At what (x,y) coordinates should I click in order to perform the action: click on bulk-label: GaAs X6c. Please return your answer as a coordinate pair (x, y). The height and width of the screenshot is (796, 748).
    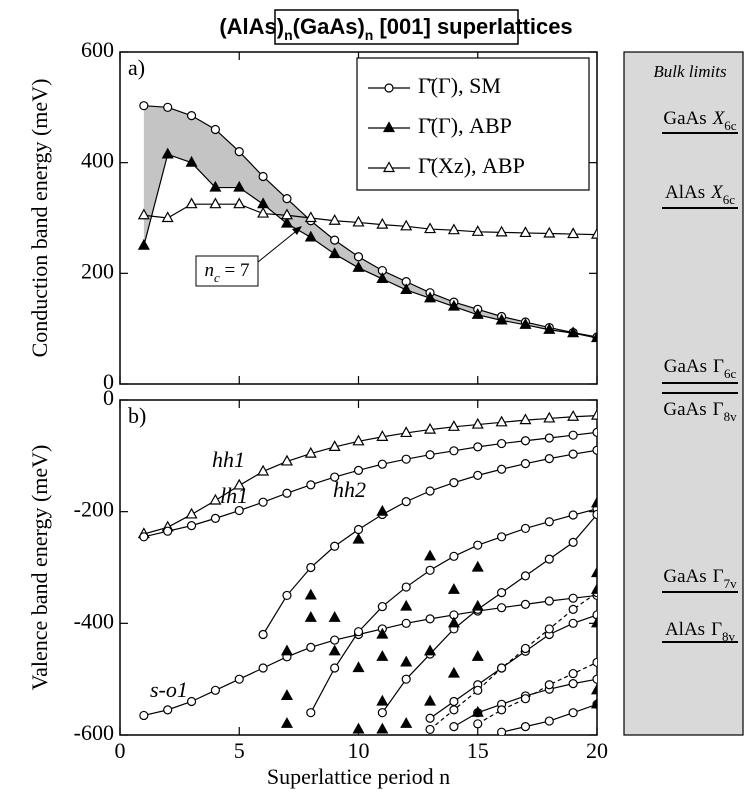
    Looking at the image, I should click on (699, 120).